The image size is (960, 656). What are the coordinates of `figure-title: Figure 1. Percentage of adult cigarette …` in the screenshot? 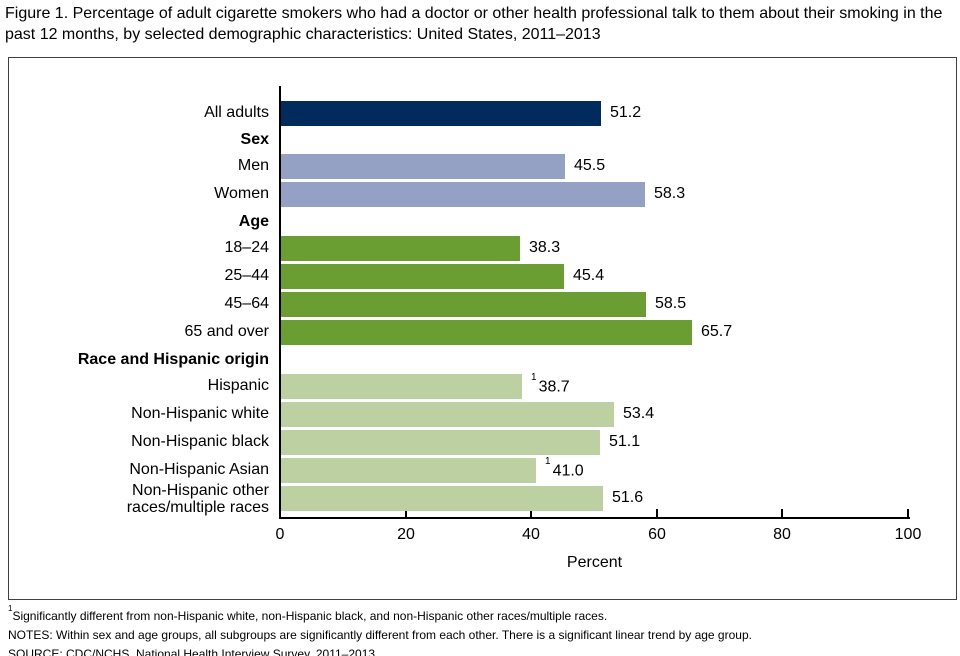 It's located at (474, 24).